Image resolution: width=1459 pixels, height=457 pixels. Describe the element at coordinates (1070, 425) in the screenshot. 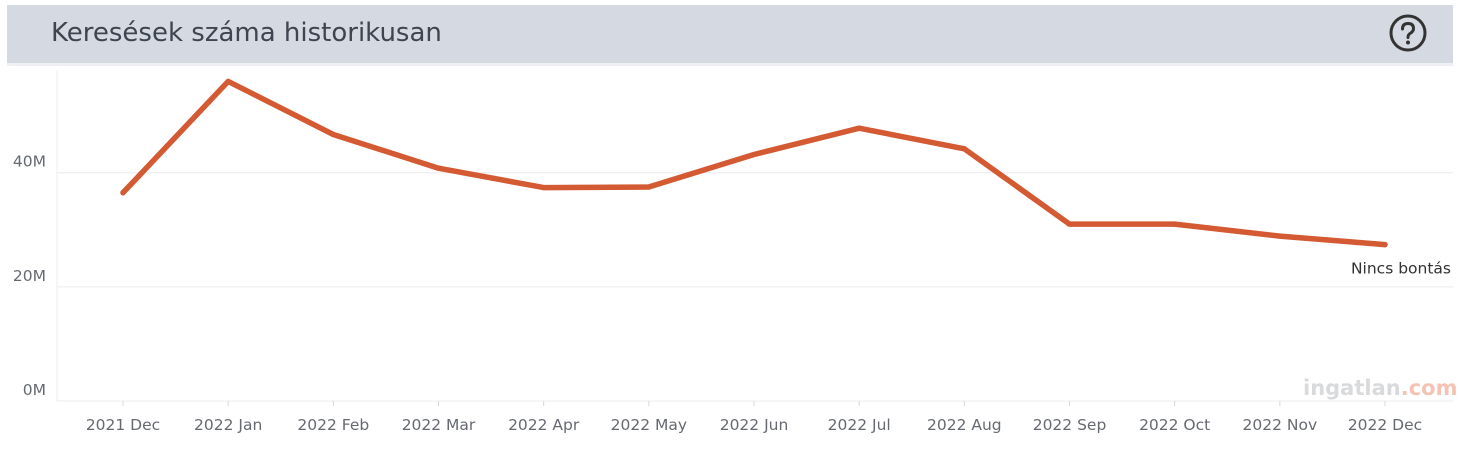

I see `x-tick-label: 2022 Sep` at that location.